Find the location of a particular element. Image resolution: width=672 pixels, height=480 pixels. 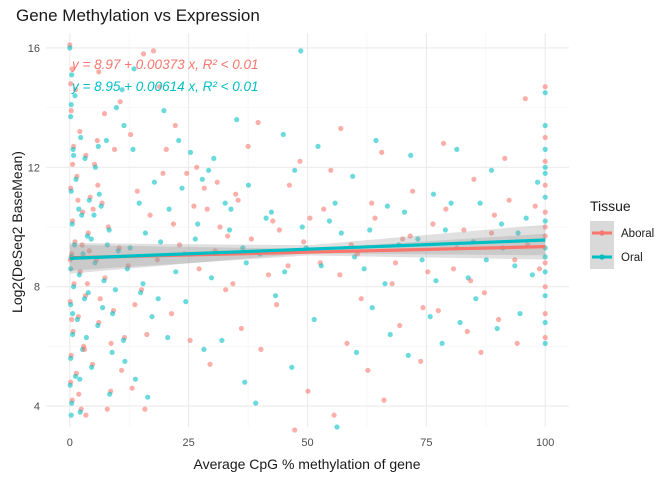

equation-aboral: y = 8.97 + 0.00373 x, R² < 0.01 is located at coordinates (165, 64).